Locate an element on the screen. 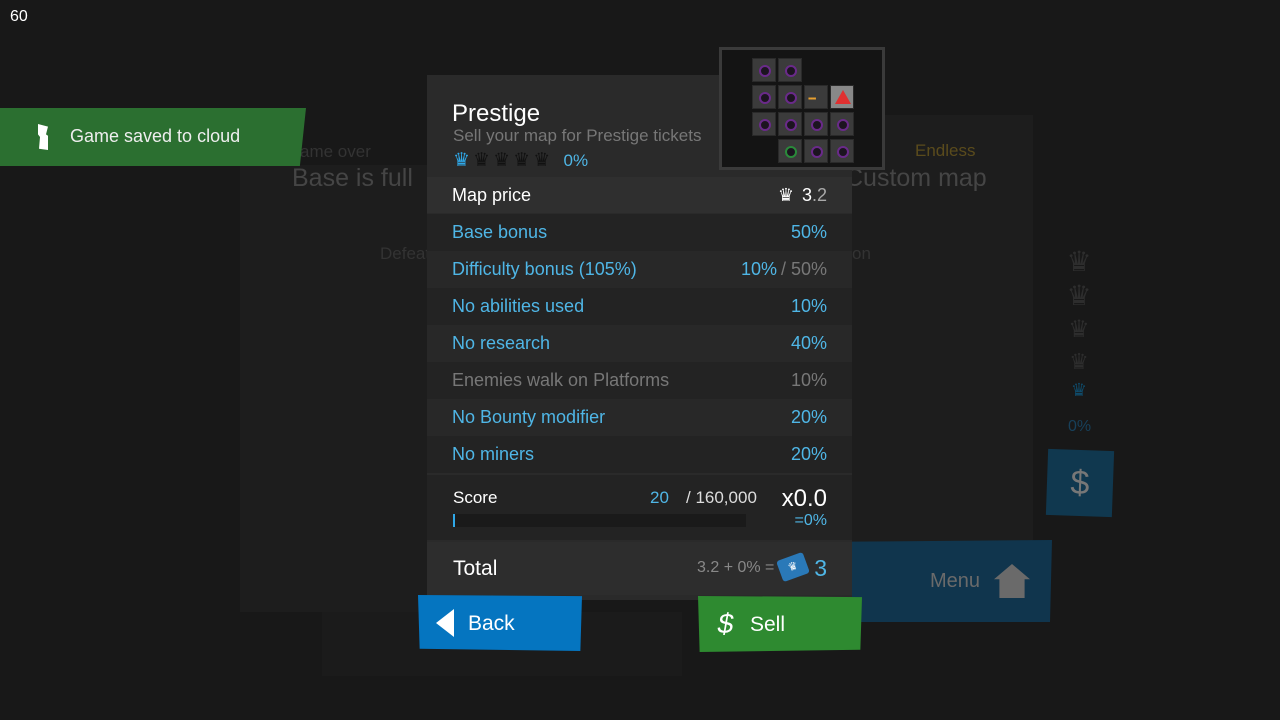 The width and height of the screenshot is (1280, 720). cloud-save-toast: Game saved to cloud is located at coordinates (153, 137).